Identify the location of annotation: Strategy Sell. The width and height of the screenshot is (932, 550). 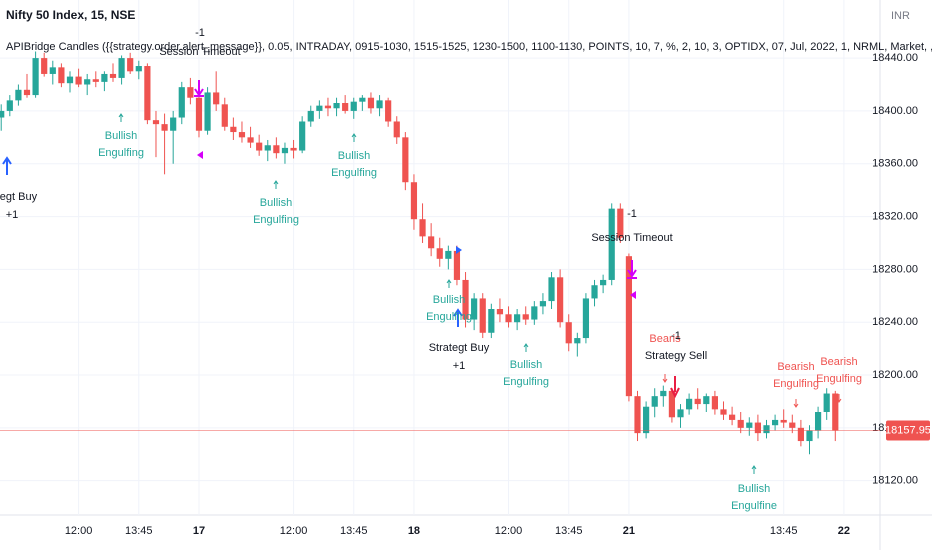
(676, 356).